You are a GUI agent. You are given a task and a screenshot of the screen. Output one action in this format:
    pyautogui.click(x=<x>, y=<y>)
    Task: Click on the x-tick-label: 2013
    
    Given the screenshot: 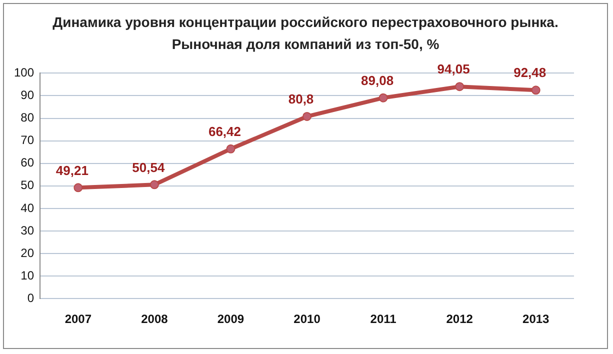 What is the action you would take?
    pyautogui.click(x=536, y=319)
    